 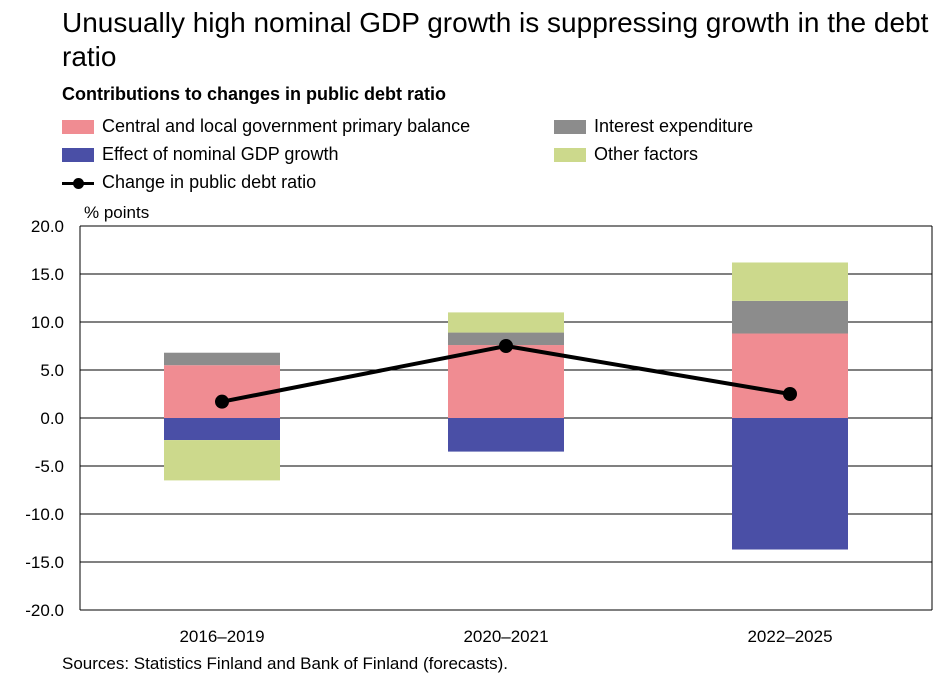 I want to click on x-tick-label-2: 2022–2025, so click(x=789, y=636).